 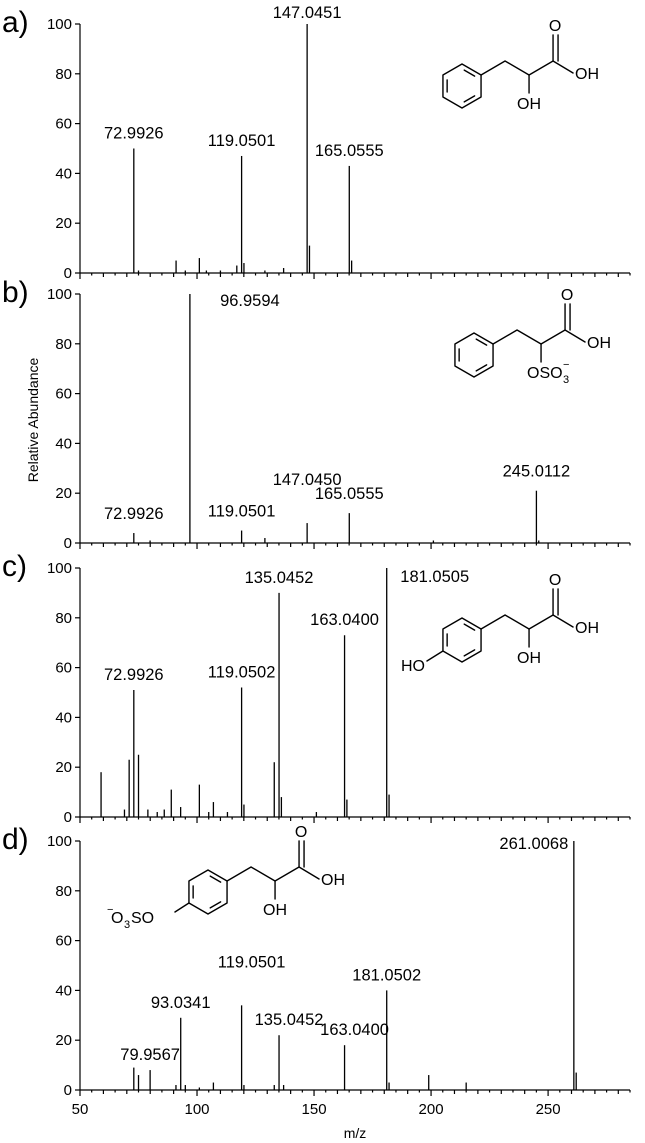 I want to click on sulfate-o-label: O, so click(x=117, y=918).